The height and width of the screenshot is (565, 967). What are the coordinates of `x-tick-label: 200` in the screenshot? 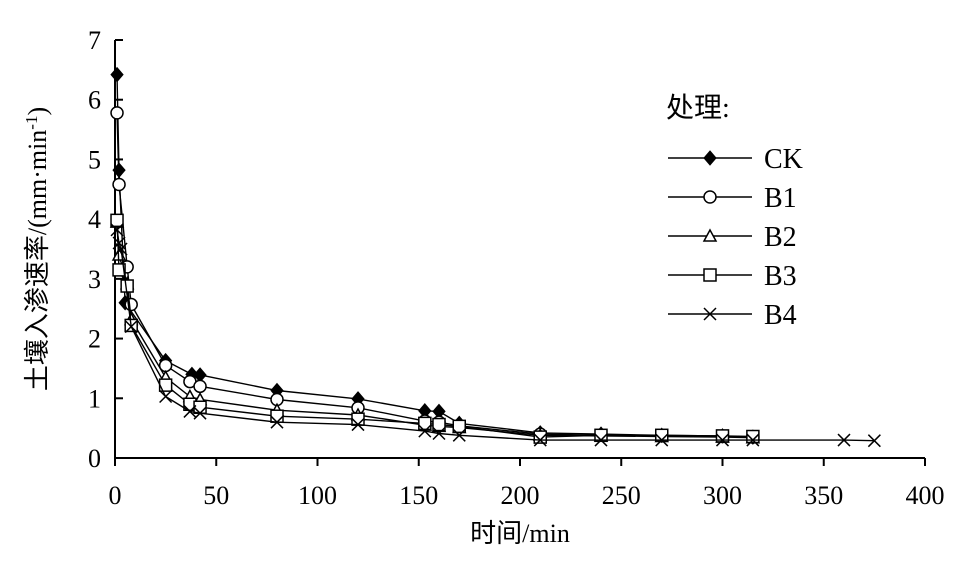 It's located at (520, 495).